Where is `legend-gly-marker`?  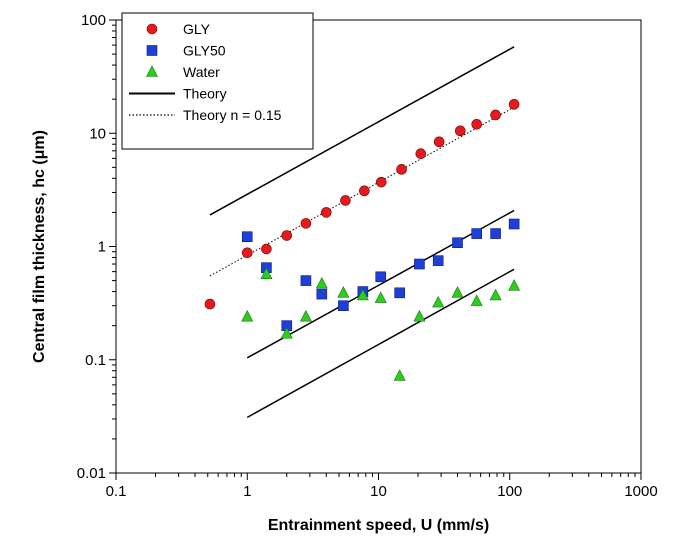 legend-gly-marker is located at coordinates (152, 29).